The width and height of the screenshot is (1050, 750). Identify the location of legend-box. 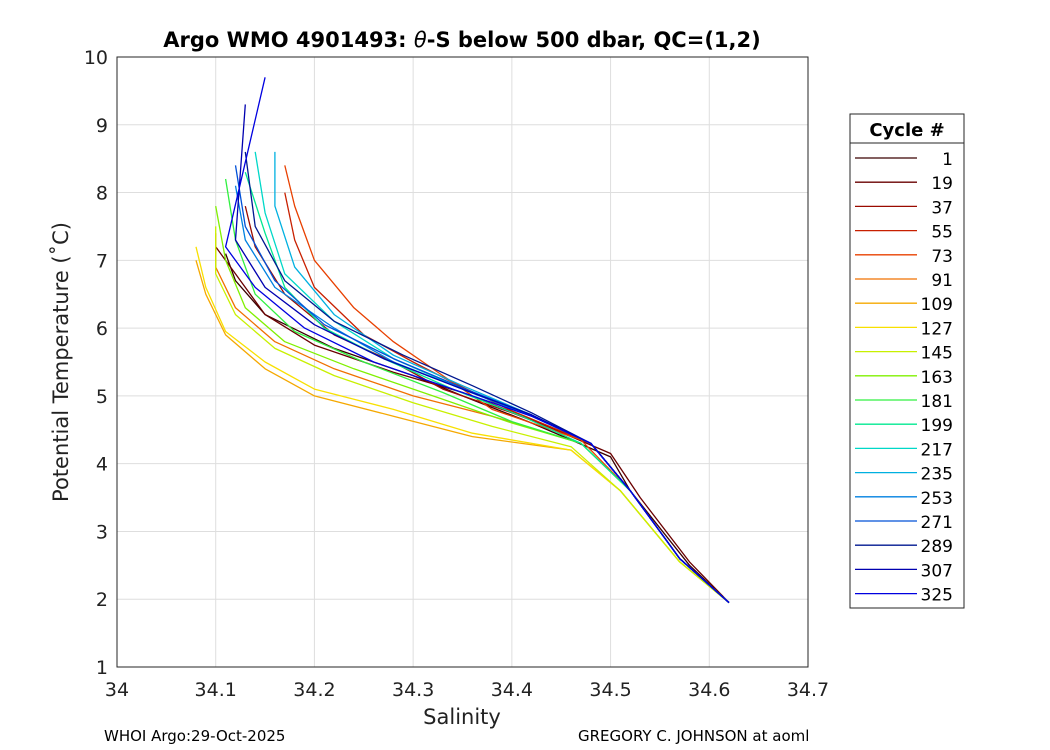
(907, 361).